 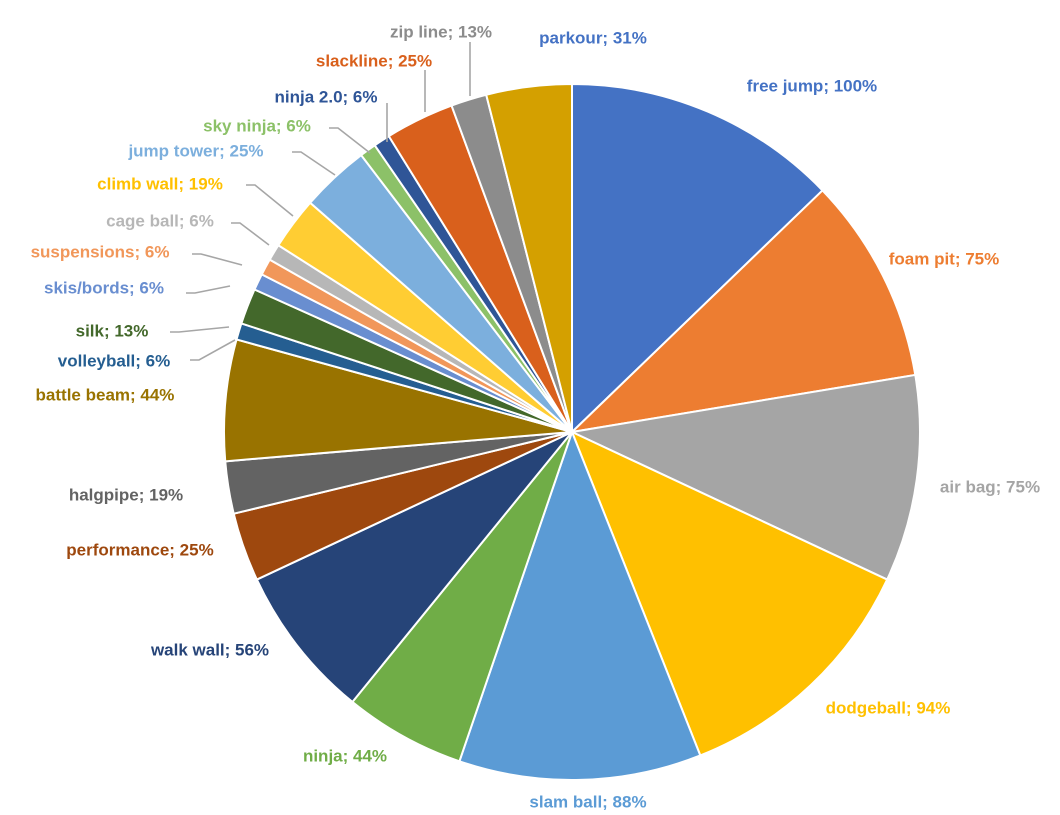 I want to click on slice-label-silk: silk; 13%, so click(x=112, y=330).